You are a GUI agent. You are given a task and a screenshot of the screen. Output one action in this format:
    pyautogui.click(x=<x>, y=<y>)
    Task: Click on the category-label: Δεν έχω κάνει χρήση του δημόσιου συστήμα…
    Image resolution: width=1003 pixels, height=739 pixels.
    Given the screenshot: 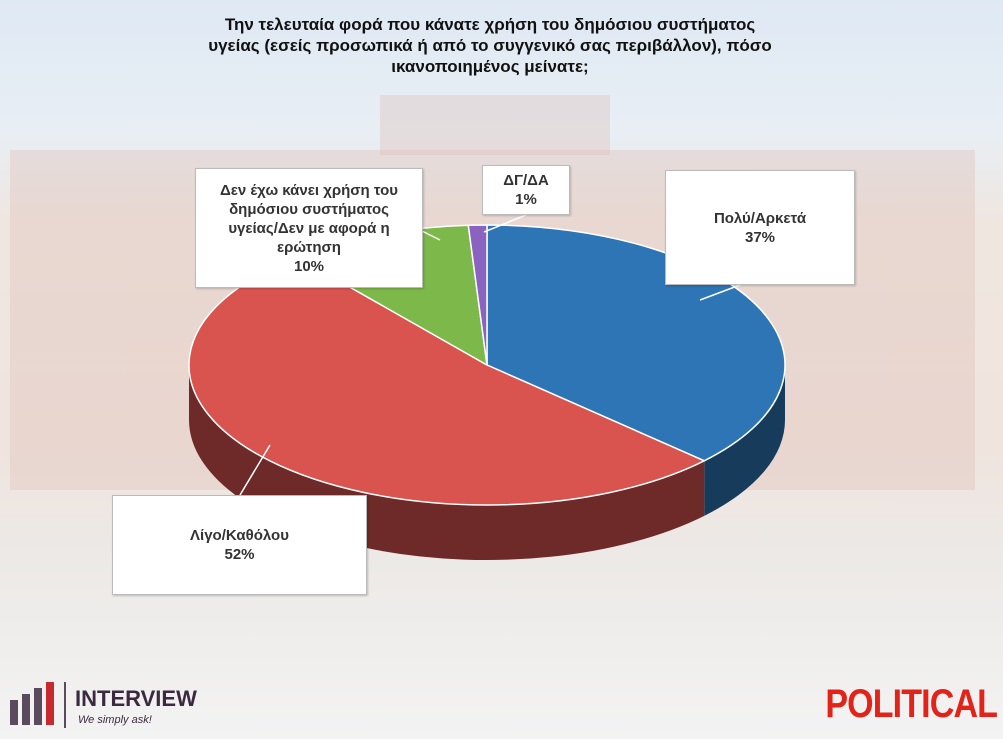 What is the action you would take?
    pyautogui.click(x=309, y=218)
    